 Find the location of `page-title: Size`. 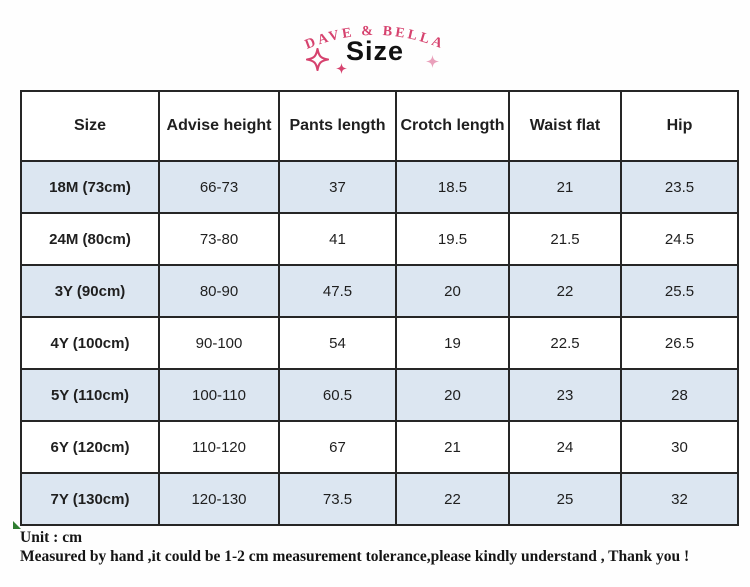

page-title: Size is located at coordinates (375, 51).